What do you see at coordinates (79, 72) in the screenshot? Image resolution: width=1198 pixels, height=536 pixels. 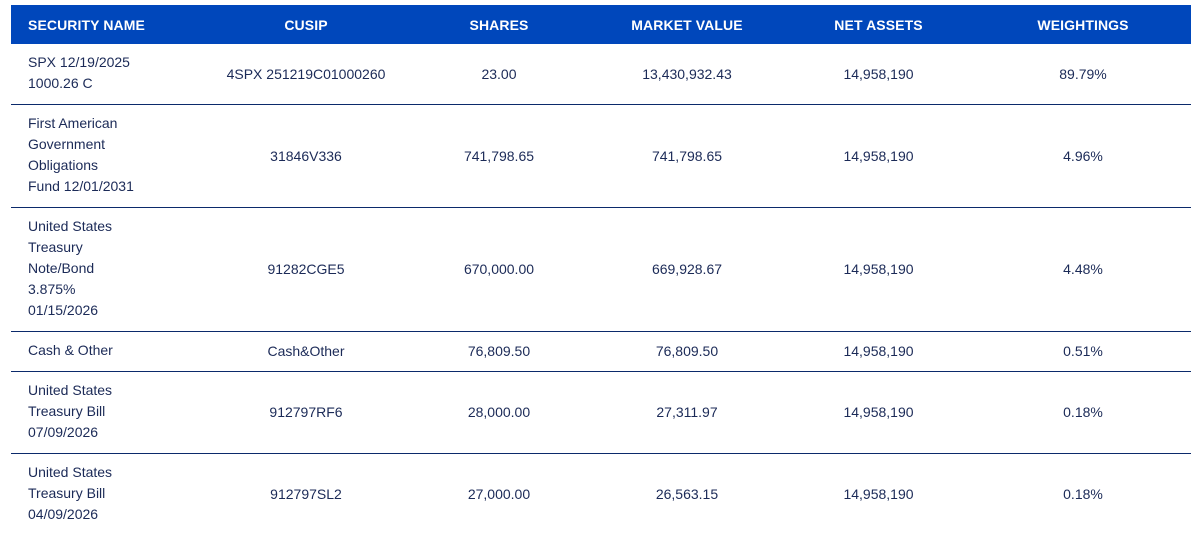 I see `security-name: SPX 12/19/2025 1000.26 C` at bounding box center [79, 72].